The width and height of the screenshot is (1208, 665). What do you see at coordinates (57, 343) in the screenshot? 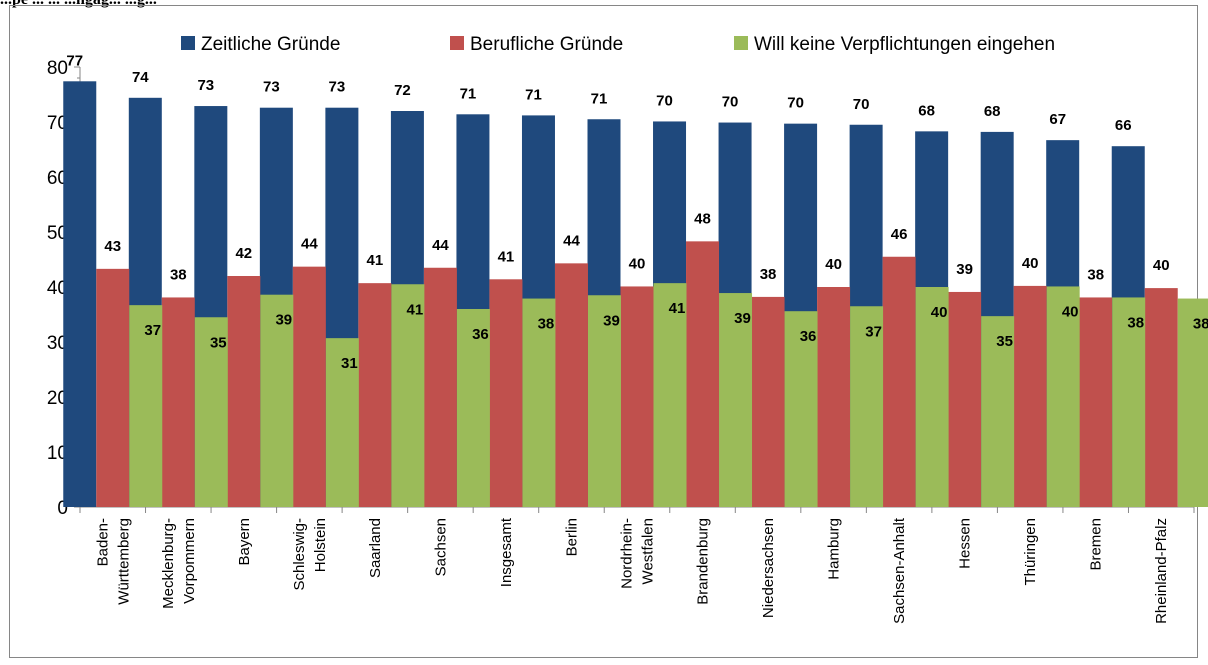
I see `y-tick-label: 30` at bounding box center [57, 343].